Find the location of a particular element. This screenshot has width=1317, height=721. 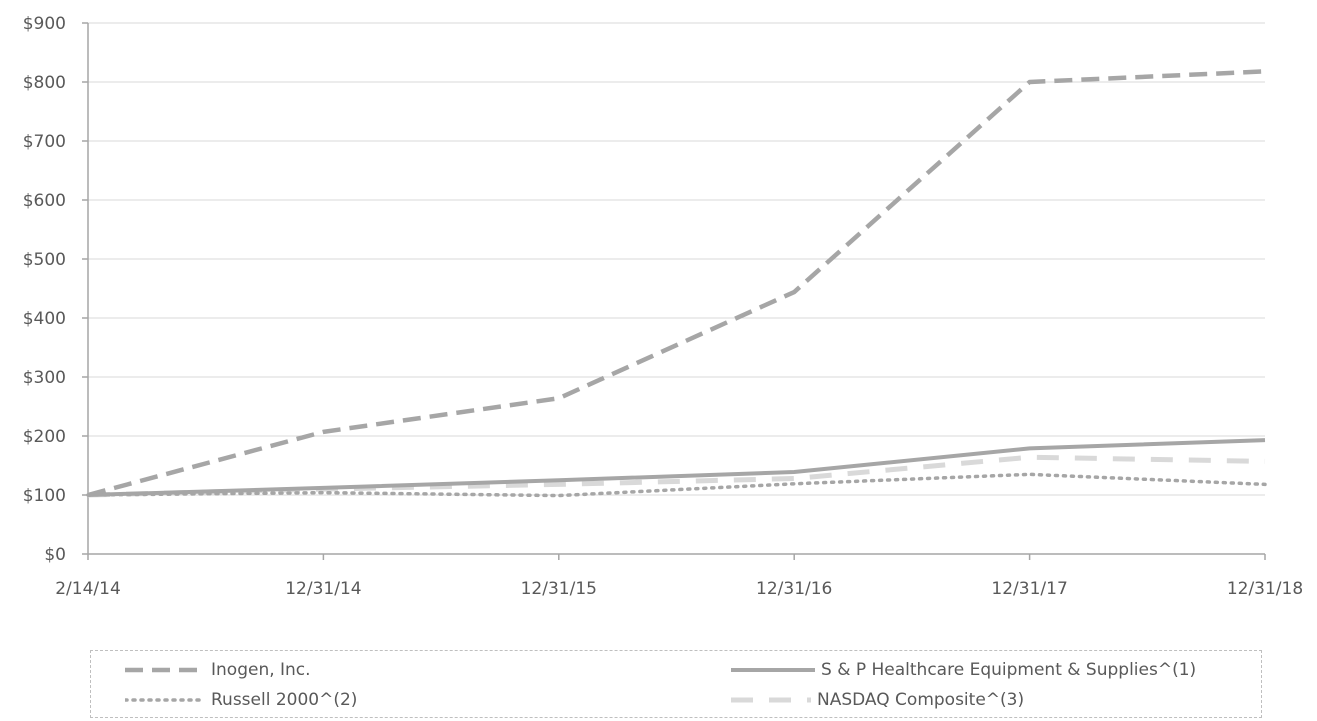

y-tick-label: $400 is located at coordinates (44, 319).